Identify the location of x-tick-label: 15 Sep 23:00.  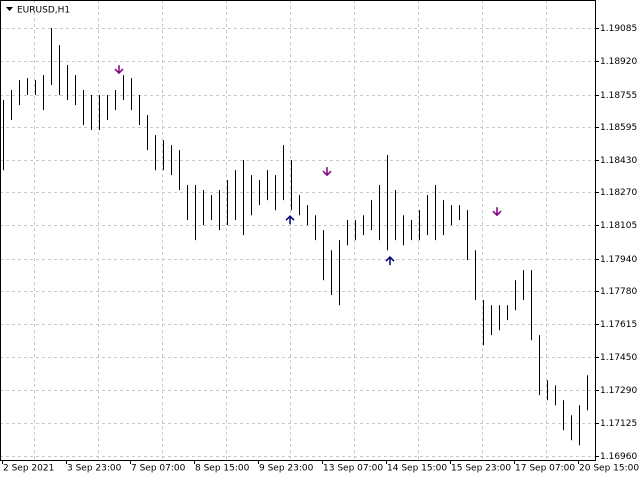
(481, 469).